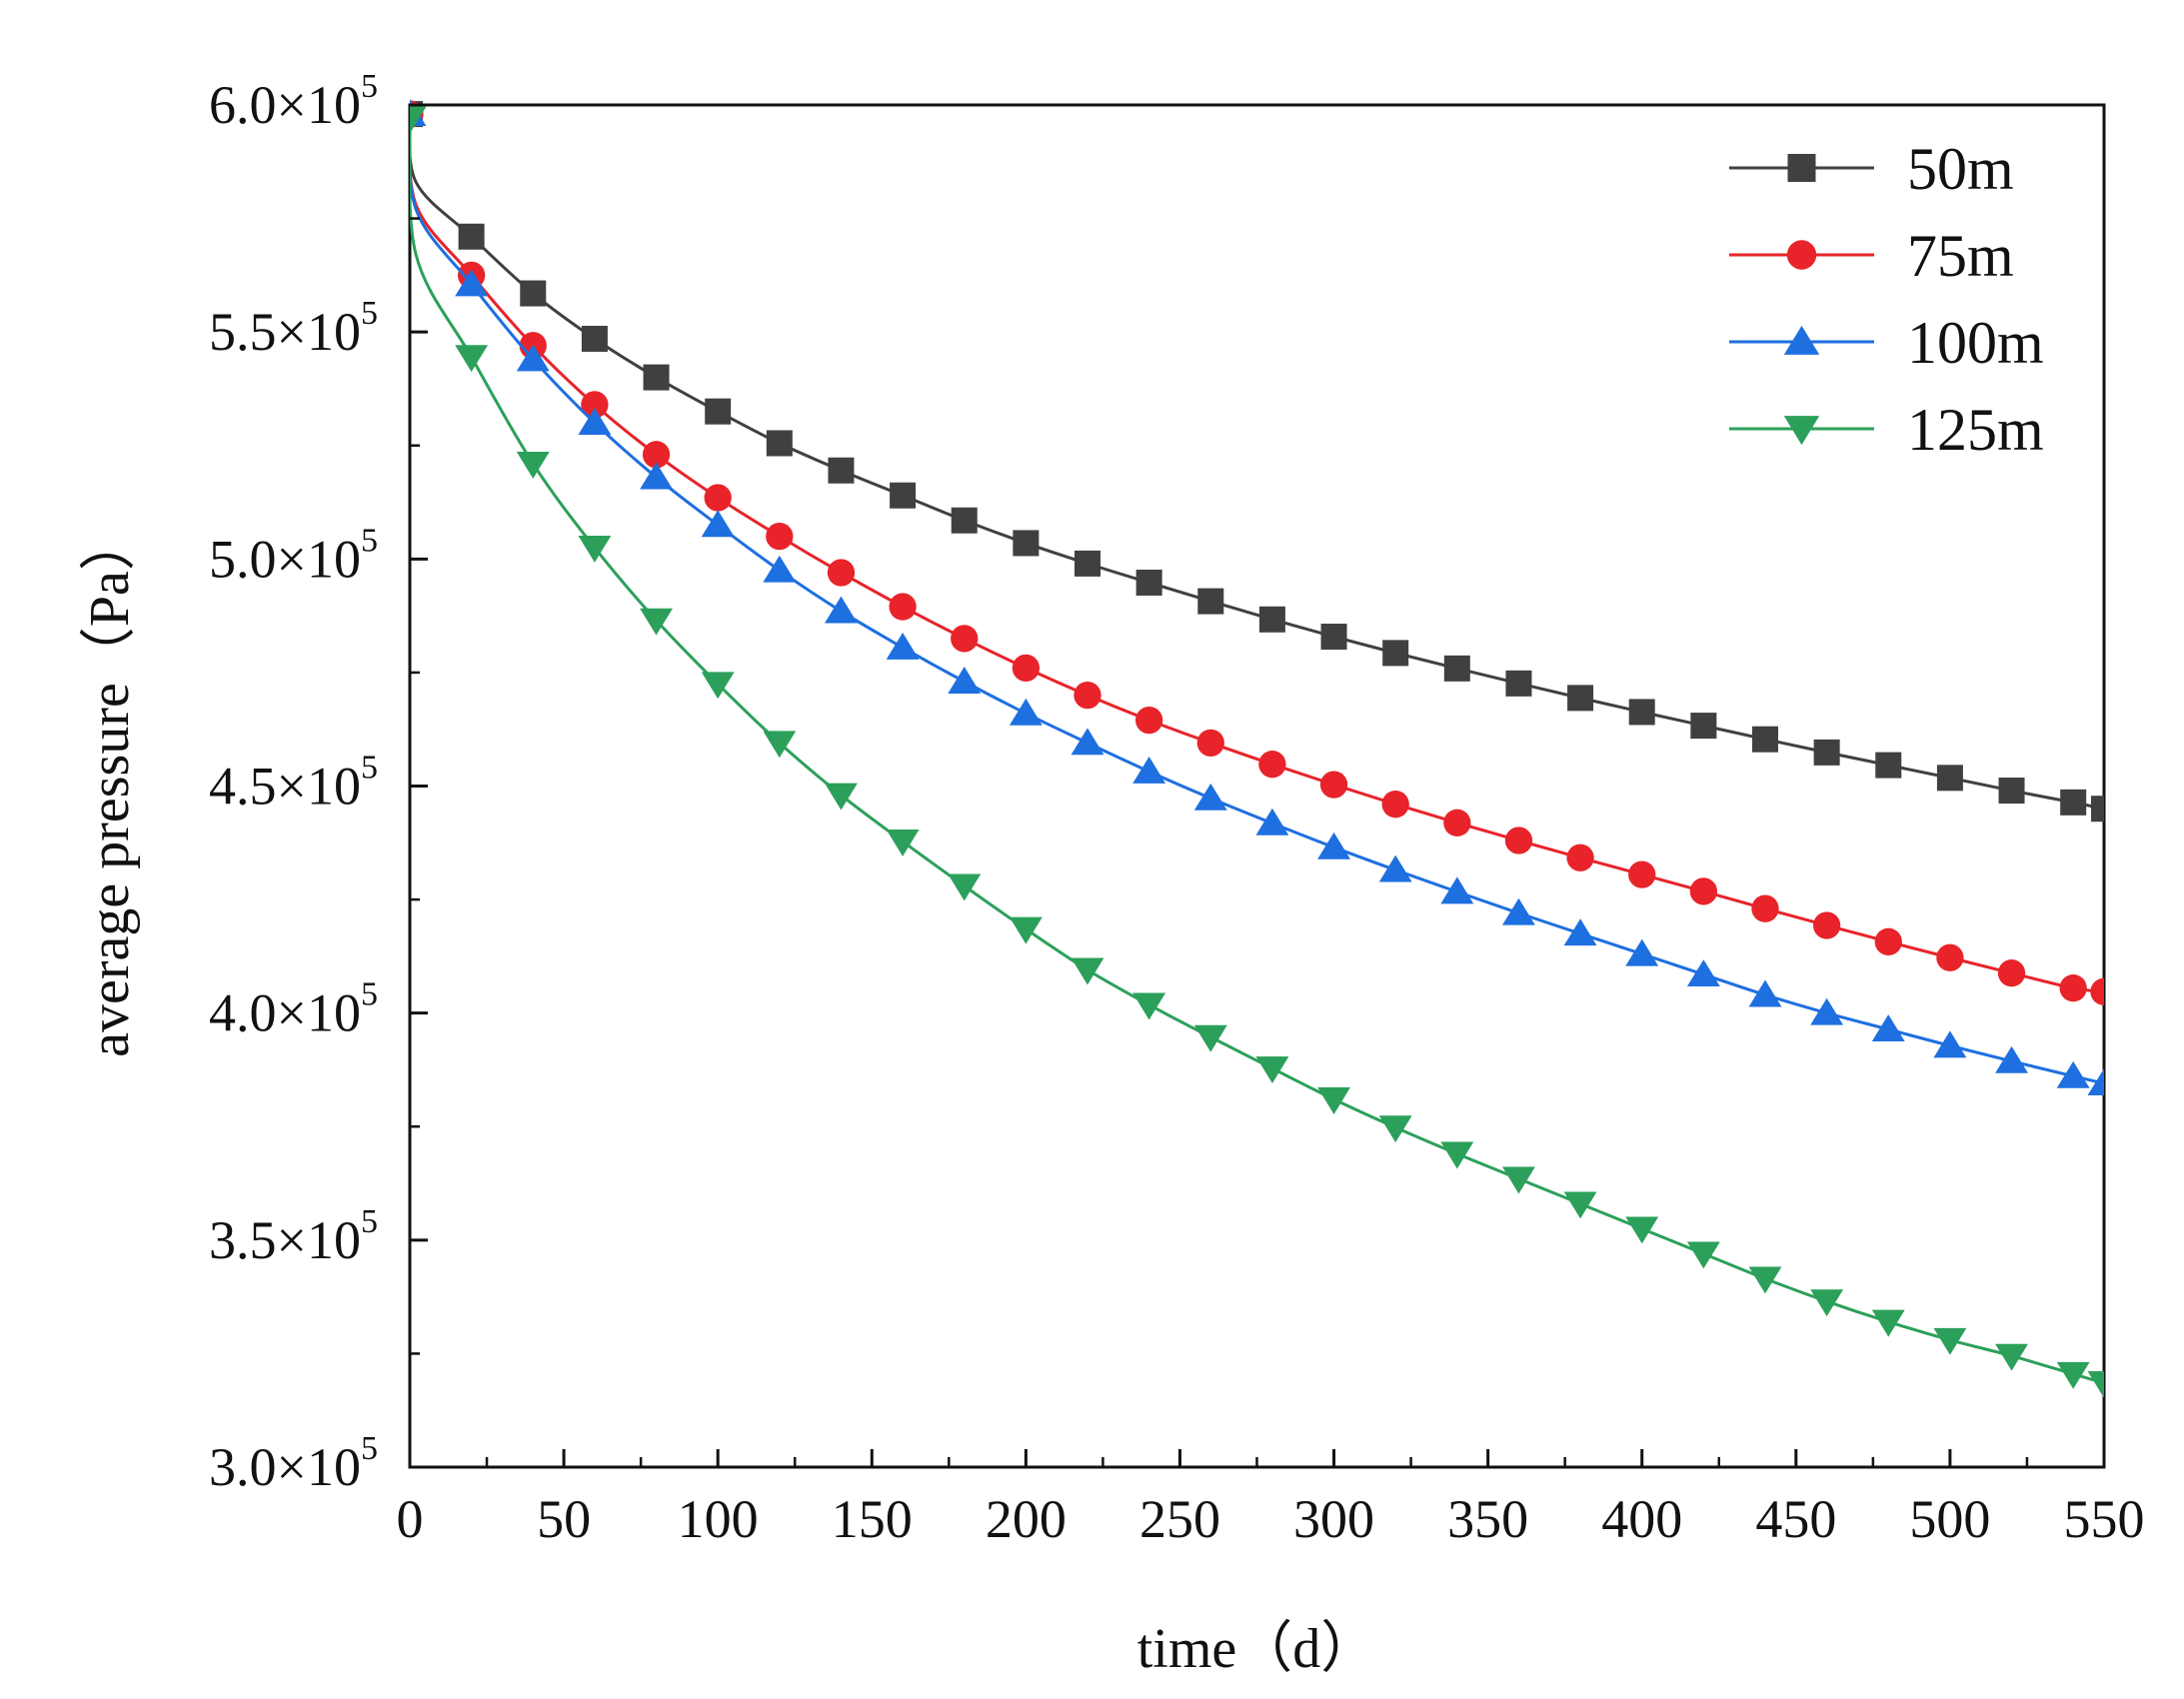 The image size is (2184, 1699). I want to click on y-tick-mantissa: 6.0×10, so click(285, 105).